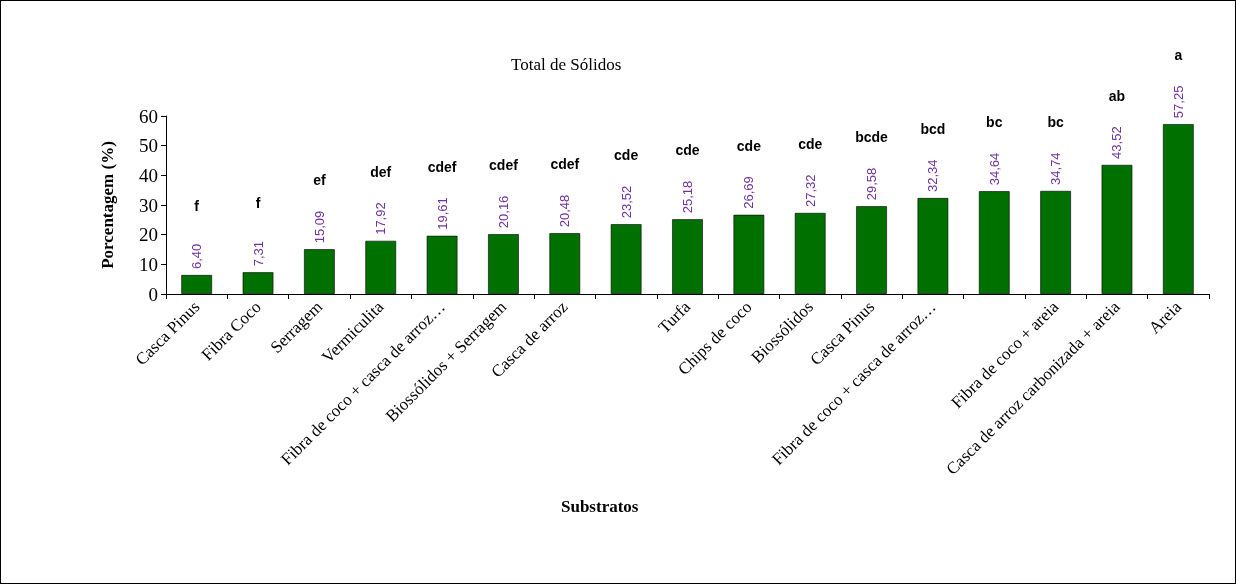 The width and height of the screenshot is (1236, 584). What do you see at coordinates (872, 184) in the screenshot?
I see `data-label: 29,58` at bounding box center [872, 184].